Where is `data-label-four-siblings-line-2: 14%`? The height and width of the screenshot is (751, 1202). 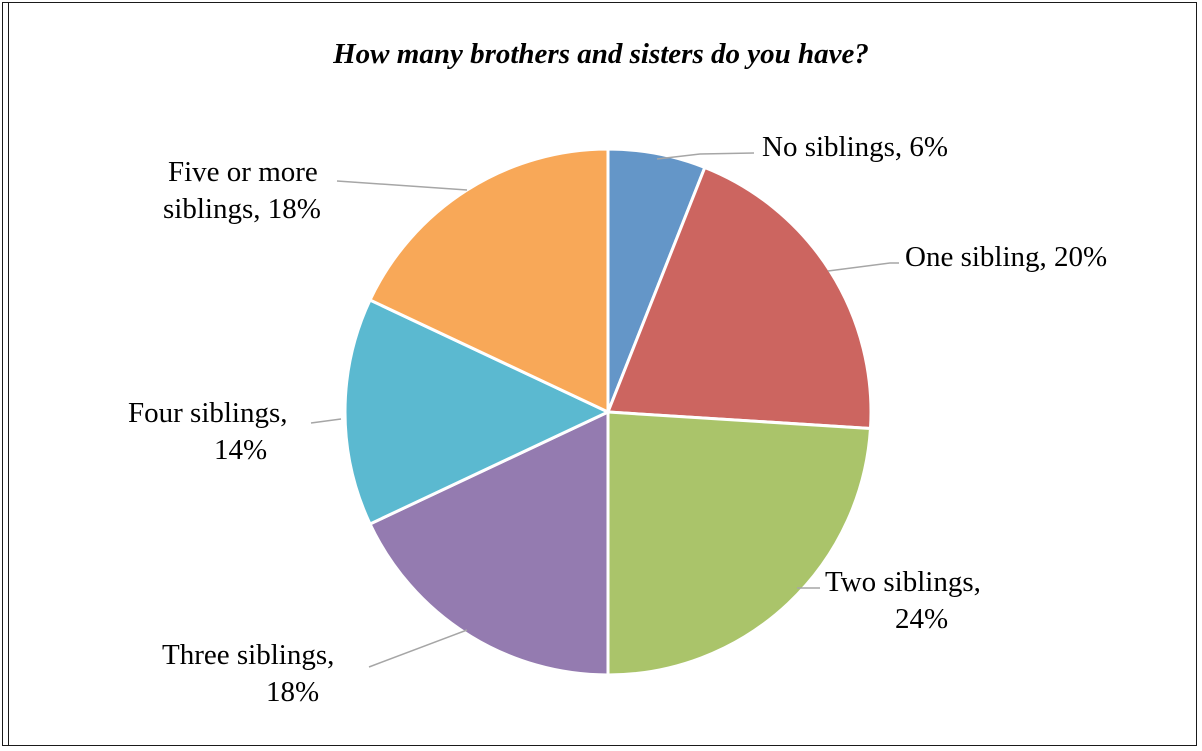
data-label-four-siblings-line-2: 14% is located at coordinates (240, 450).